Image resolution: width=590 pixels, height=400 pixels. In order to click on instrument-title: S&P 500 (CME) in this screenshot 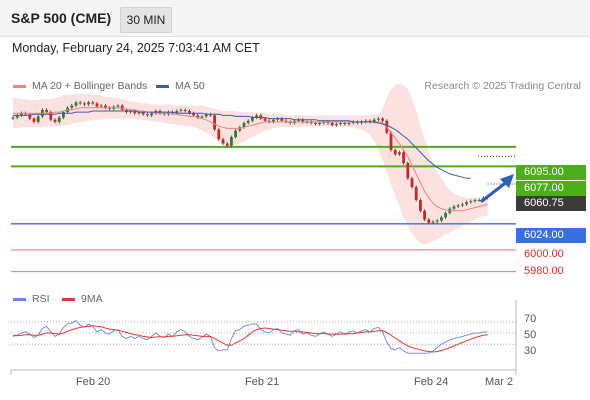, I will do `click(61, 18)`.